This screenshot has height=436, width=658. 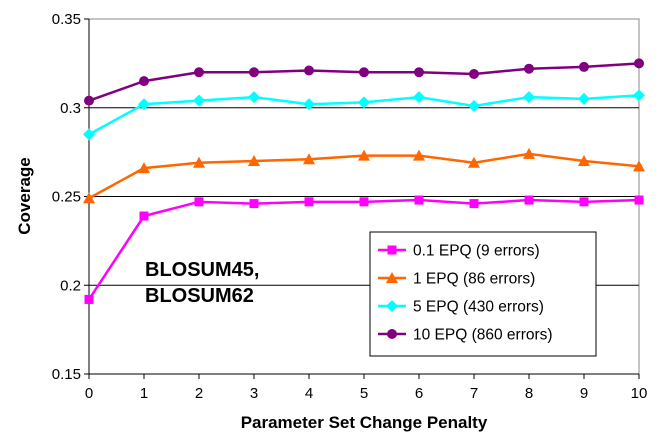 I want to click on legend-label: 10 EPQ (860 errors), so click(x=483, y=335).